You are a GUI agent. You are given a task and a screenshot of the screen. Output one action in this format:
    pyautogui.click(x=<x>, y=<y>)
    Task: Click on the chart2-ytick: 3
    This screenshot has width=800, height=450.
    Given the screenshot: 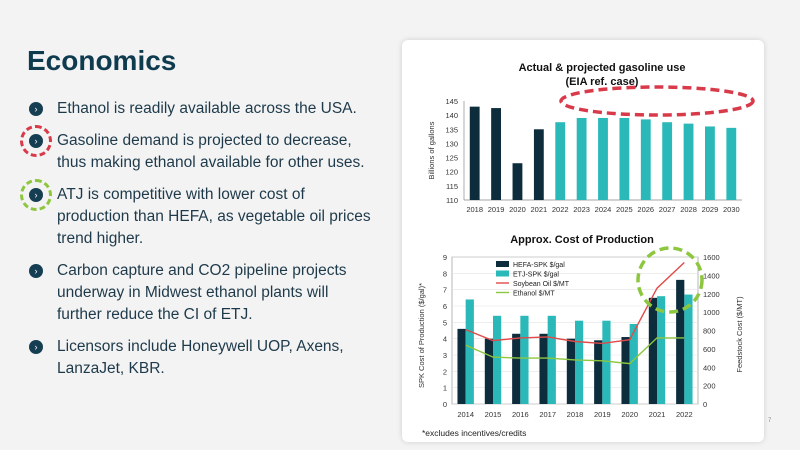 What is the action you would take?
    pyautogui.click(x=445, y=355)
    